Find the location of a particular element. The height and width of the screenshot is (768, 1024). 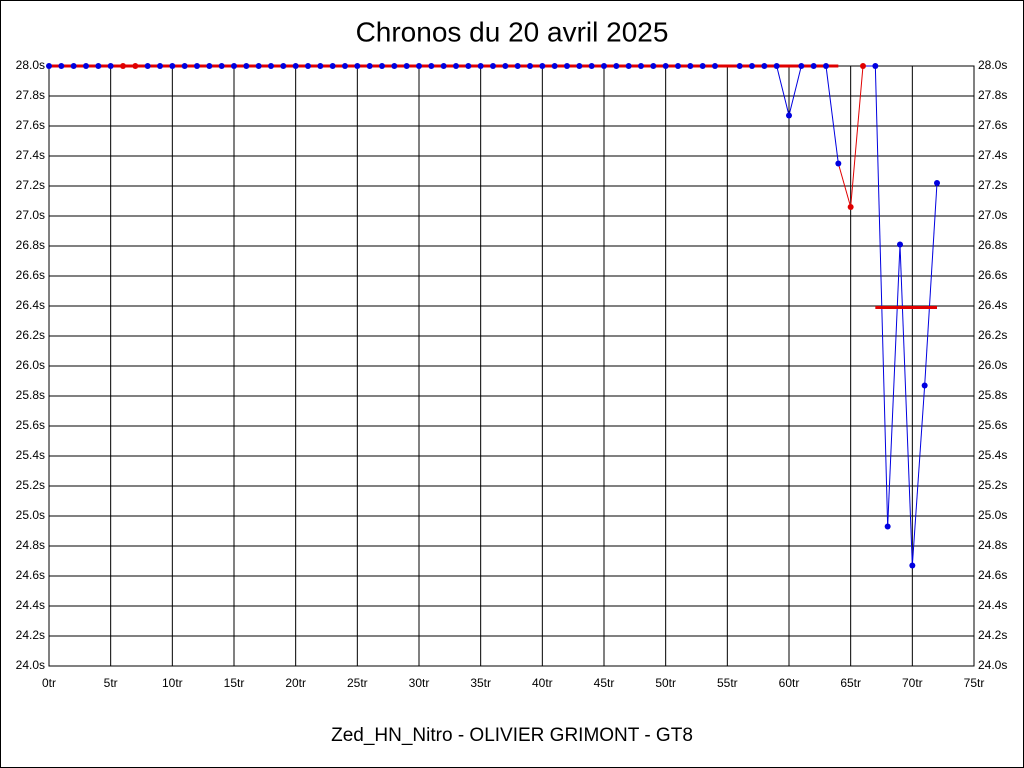

x-tick-label: 60tr is located at coordinates (789, 683).